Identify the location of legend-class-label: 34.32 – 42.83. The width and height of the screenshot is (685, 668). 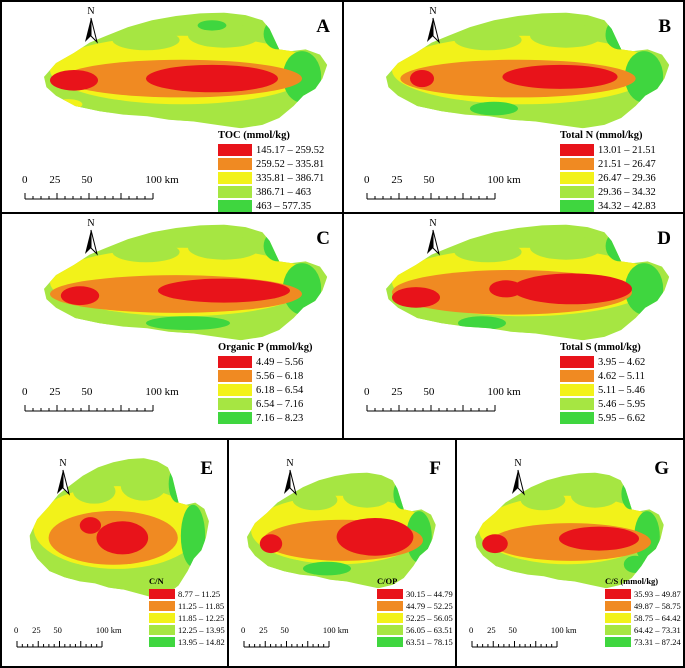
(627, 206).